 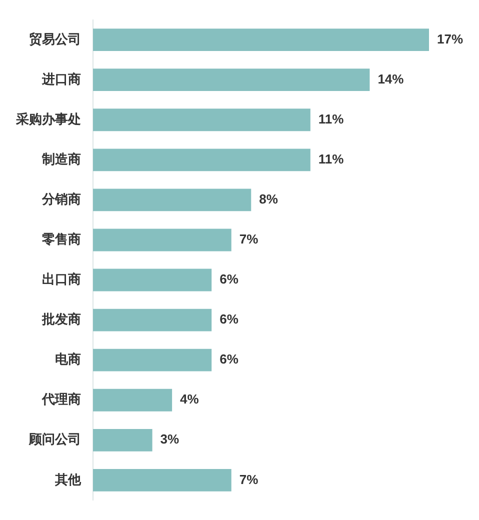 What do you see at coordinates (190, 399) in the screenshot?
I see `data-label: 4%` at bounding box center [190, 399].